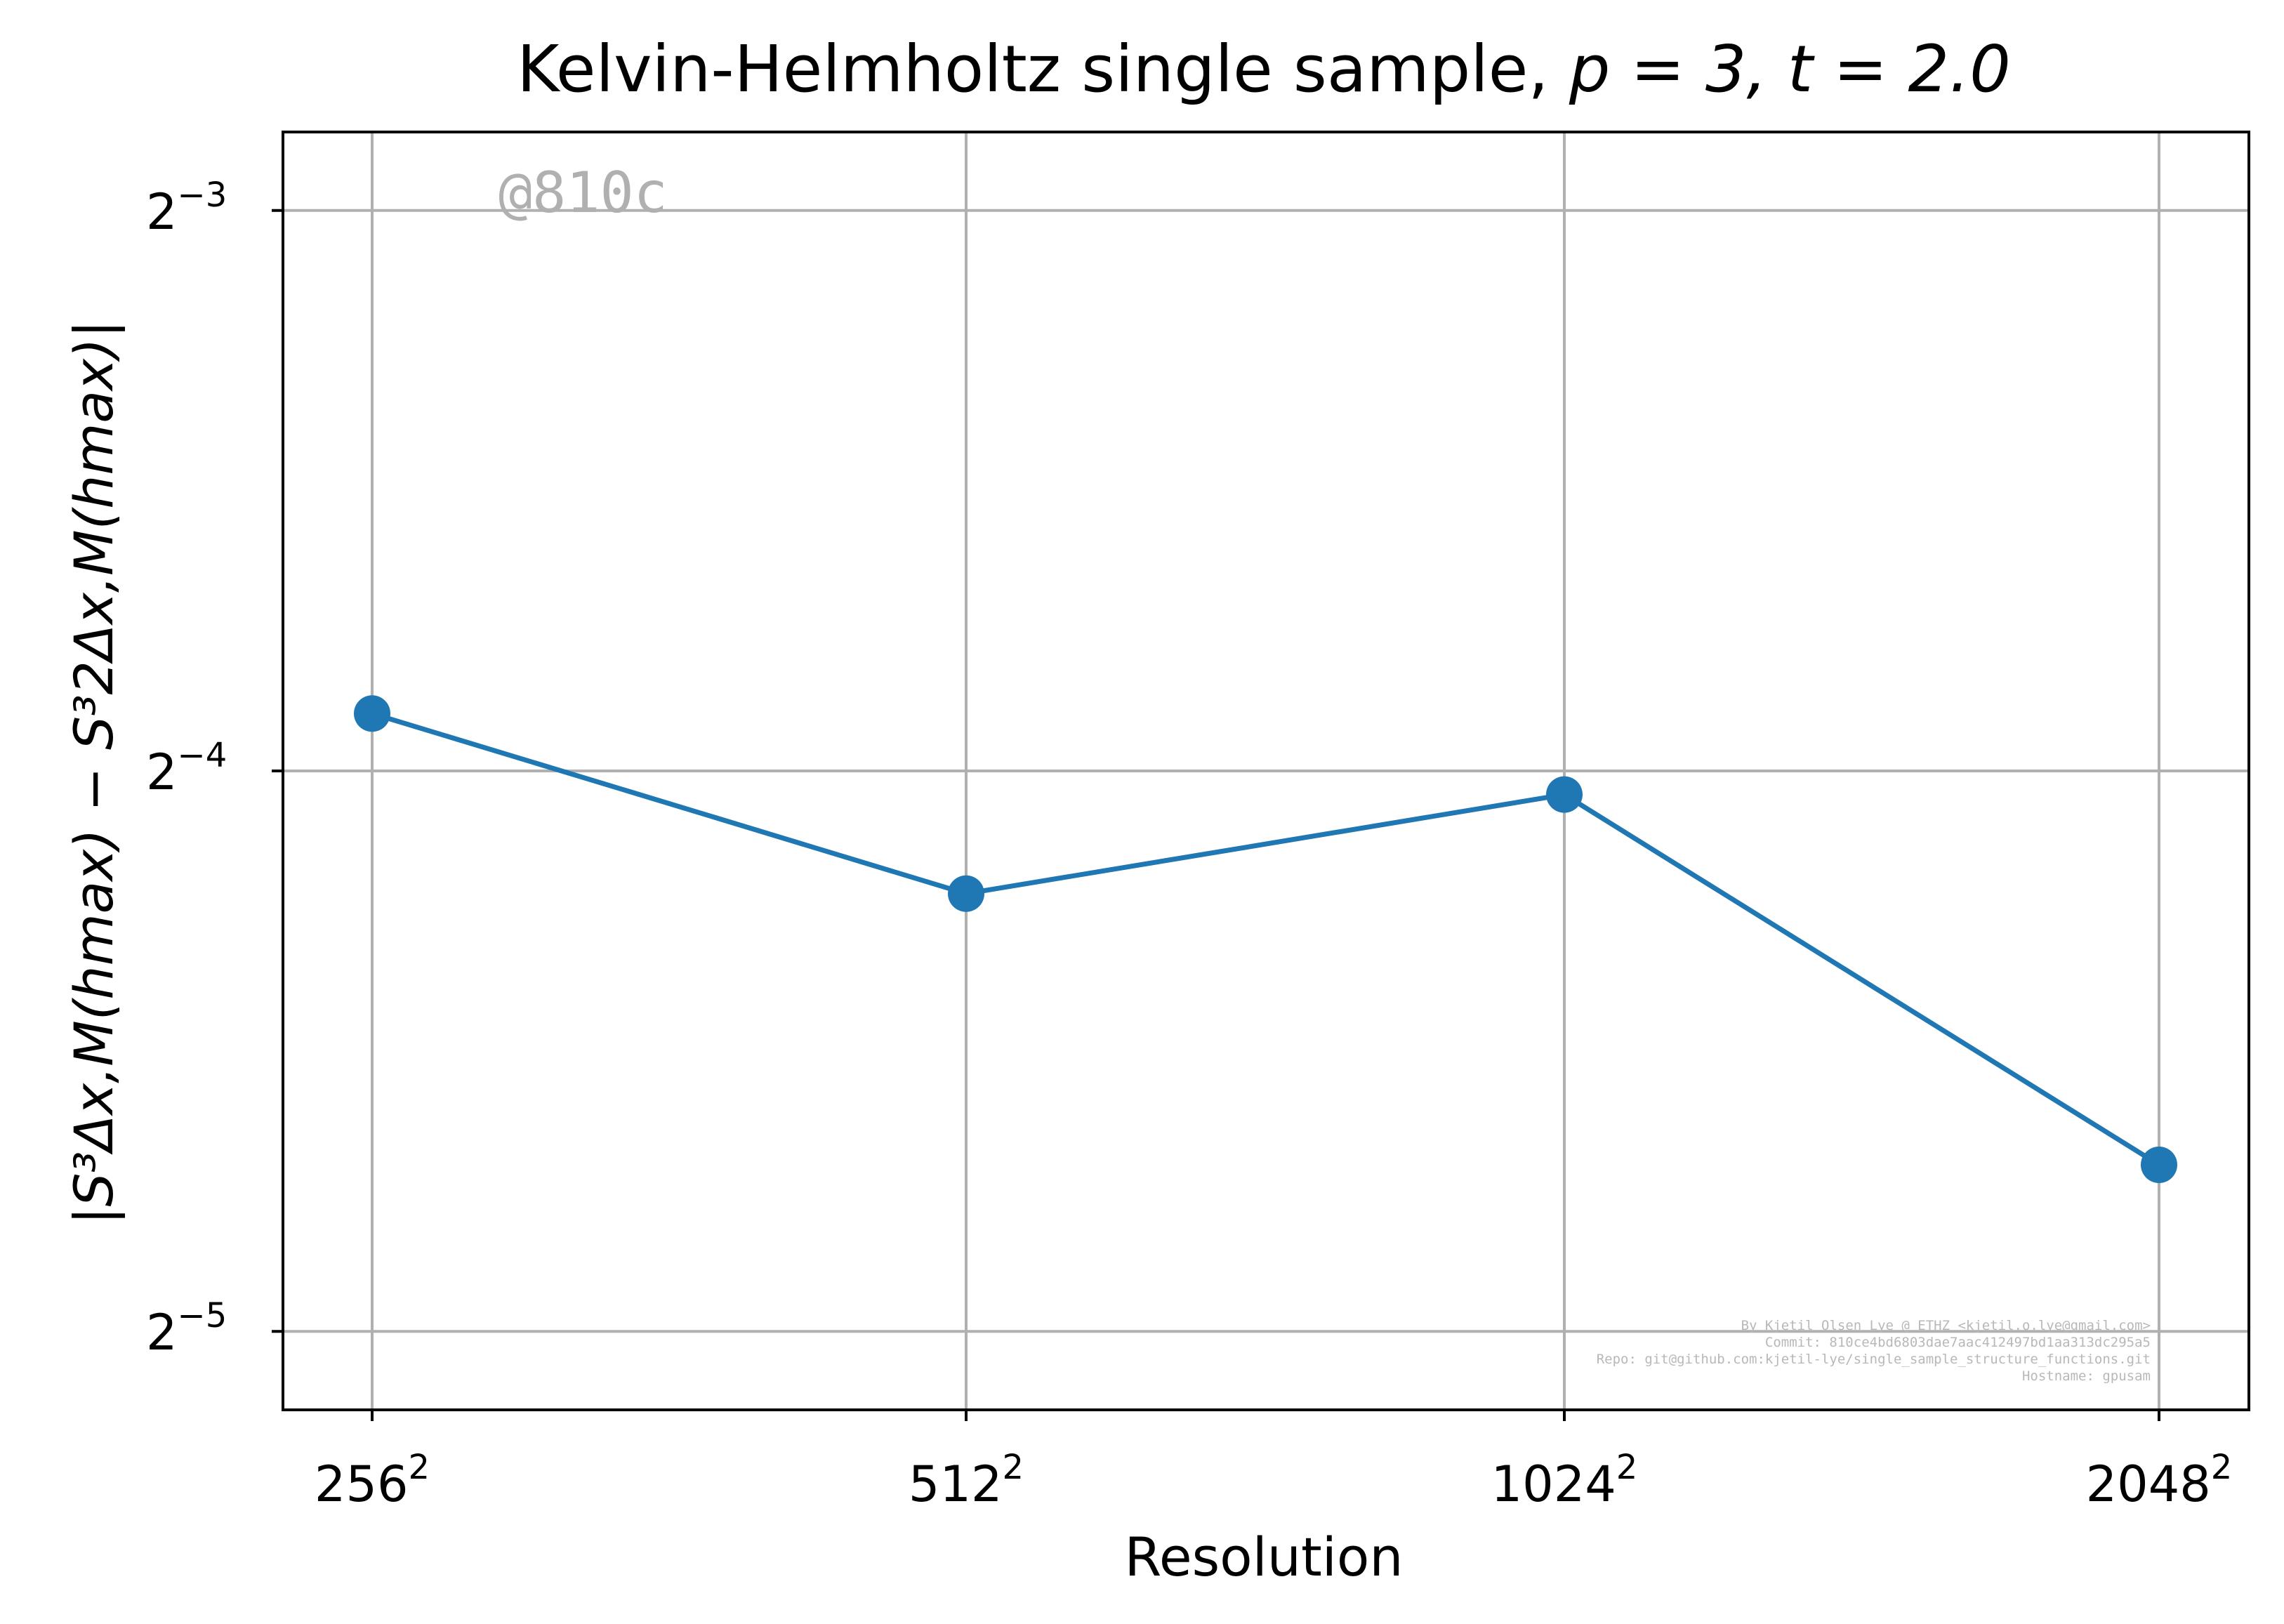  I want to click on watermark: @810c, so click(583, 192).